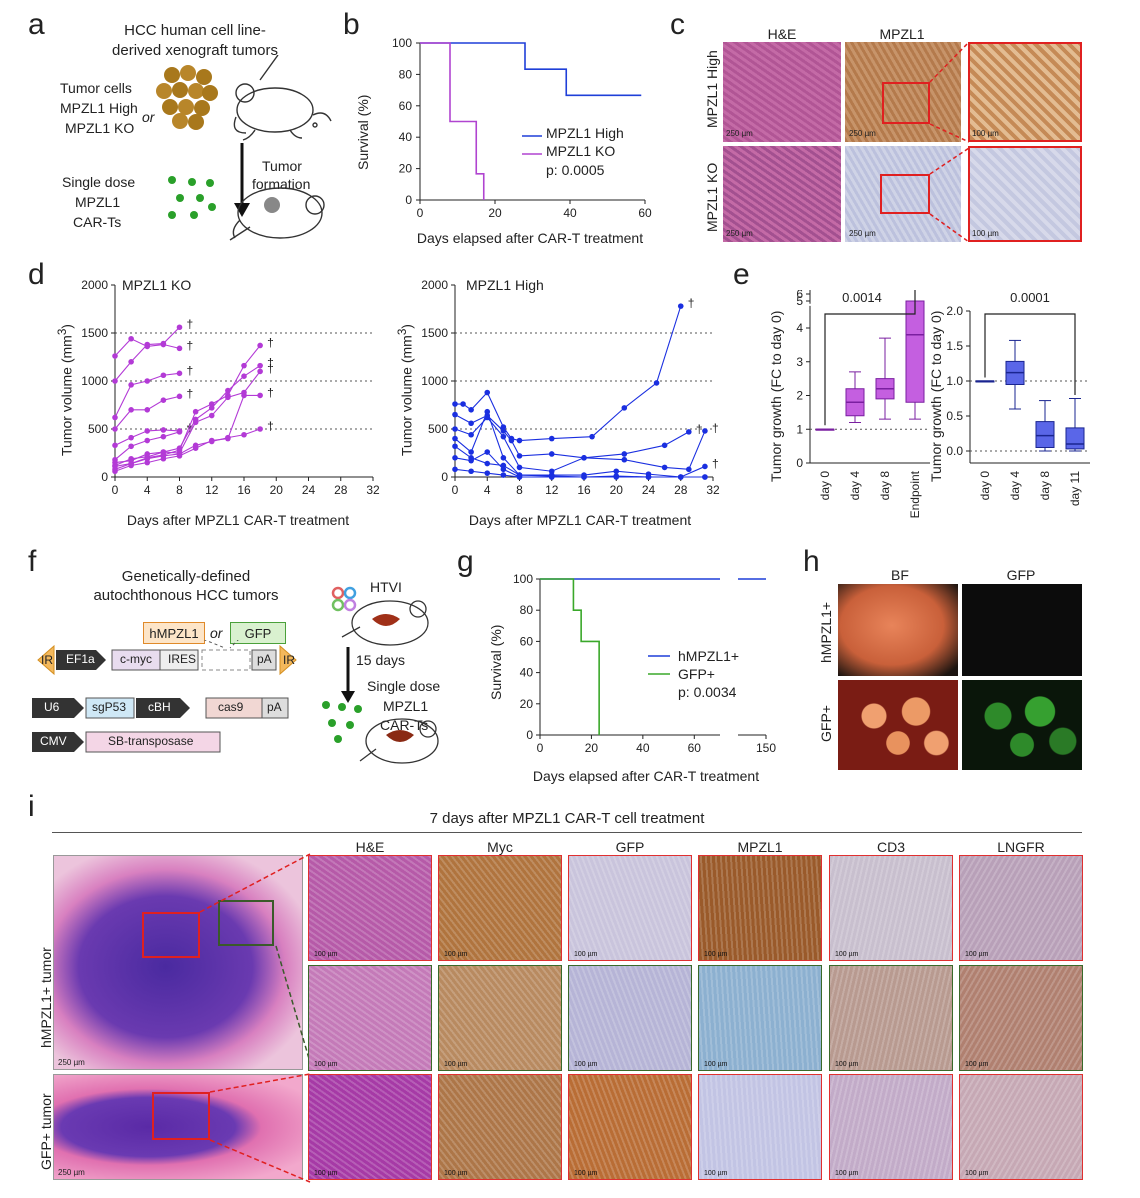 The image size is (1140, 1198). I want to click on a-tumor-cells: Tumor cells, so click(96, 88).